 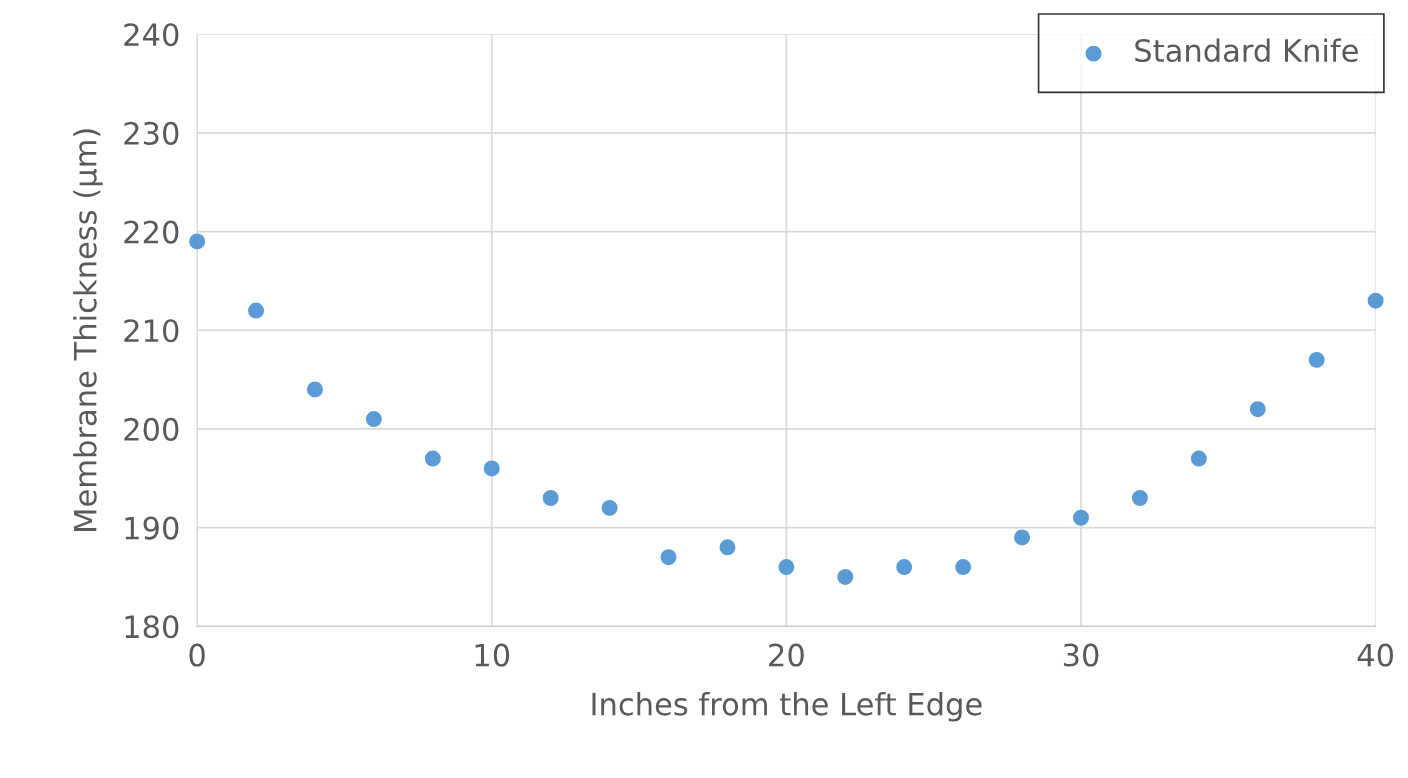 What do you see at coordinates (492, 655) in the screenshot?
I see `x-tick-label: 10` at bounding box center [492, 655].